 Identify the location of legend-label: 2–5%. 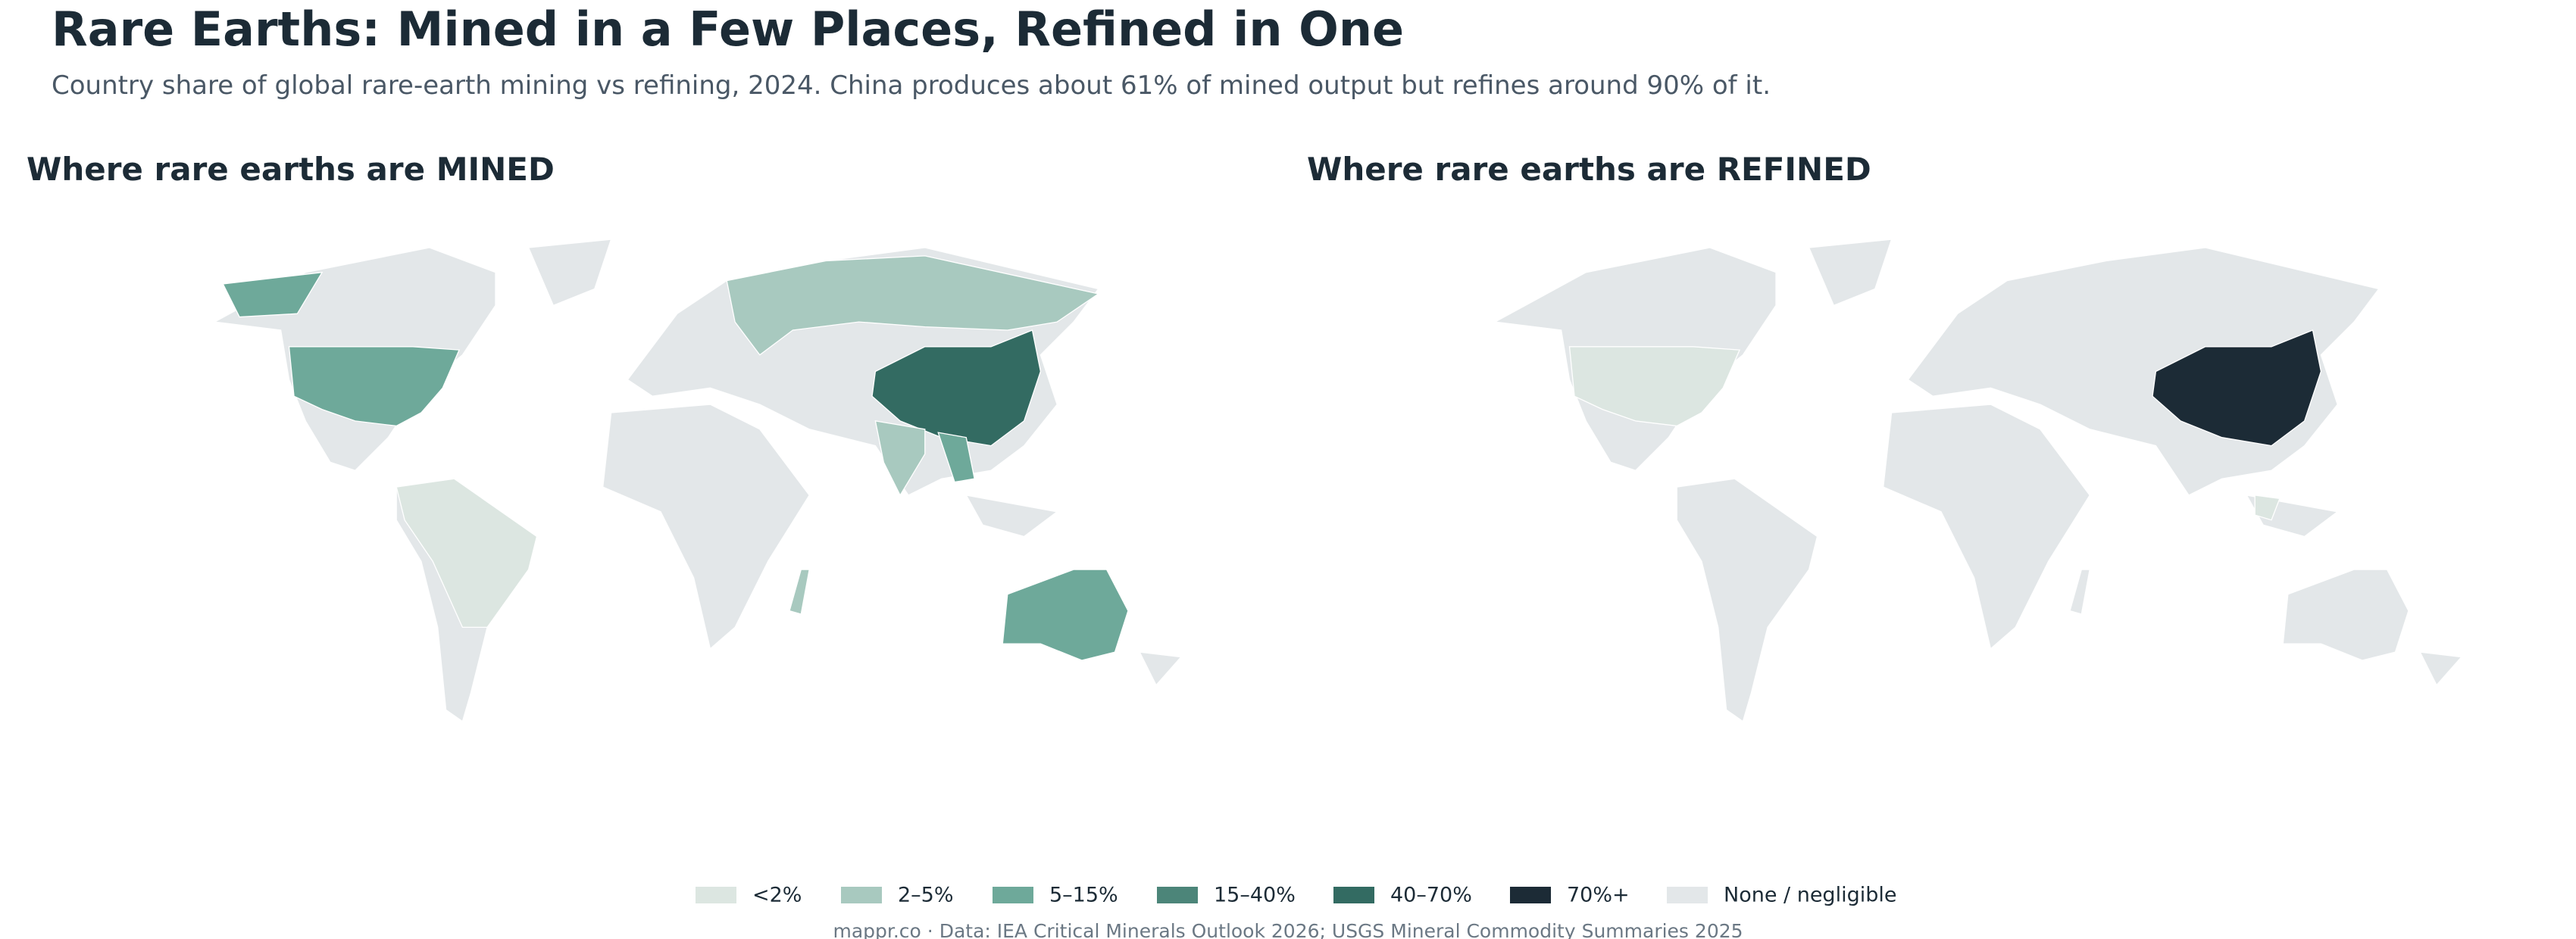
(926, 895).